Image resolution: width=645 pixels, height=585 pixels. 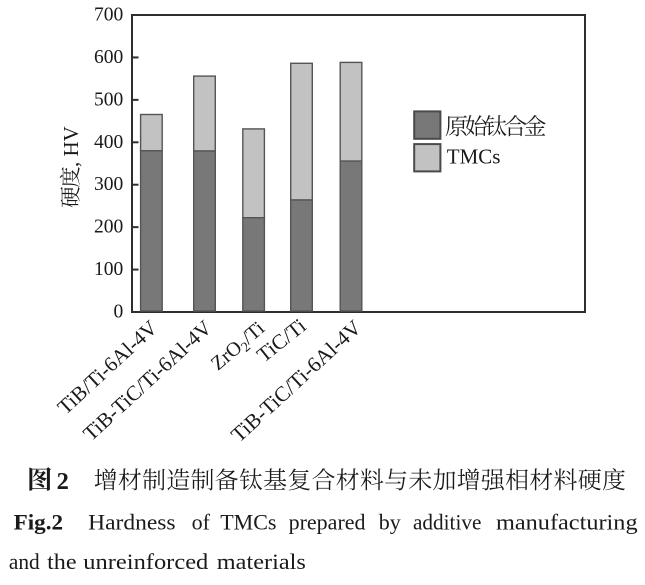 I want to click on svg-text: 400, so click(x=108, y=142).